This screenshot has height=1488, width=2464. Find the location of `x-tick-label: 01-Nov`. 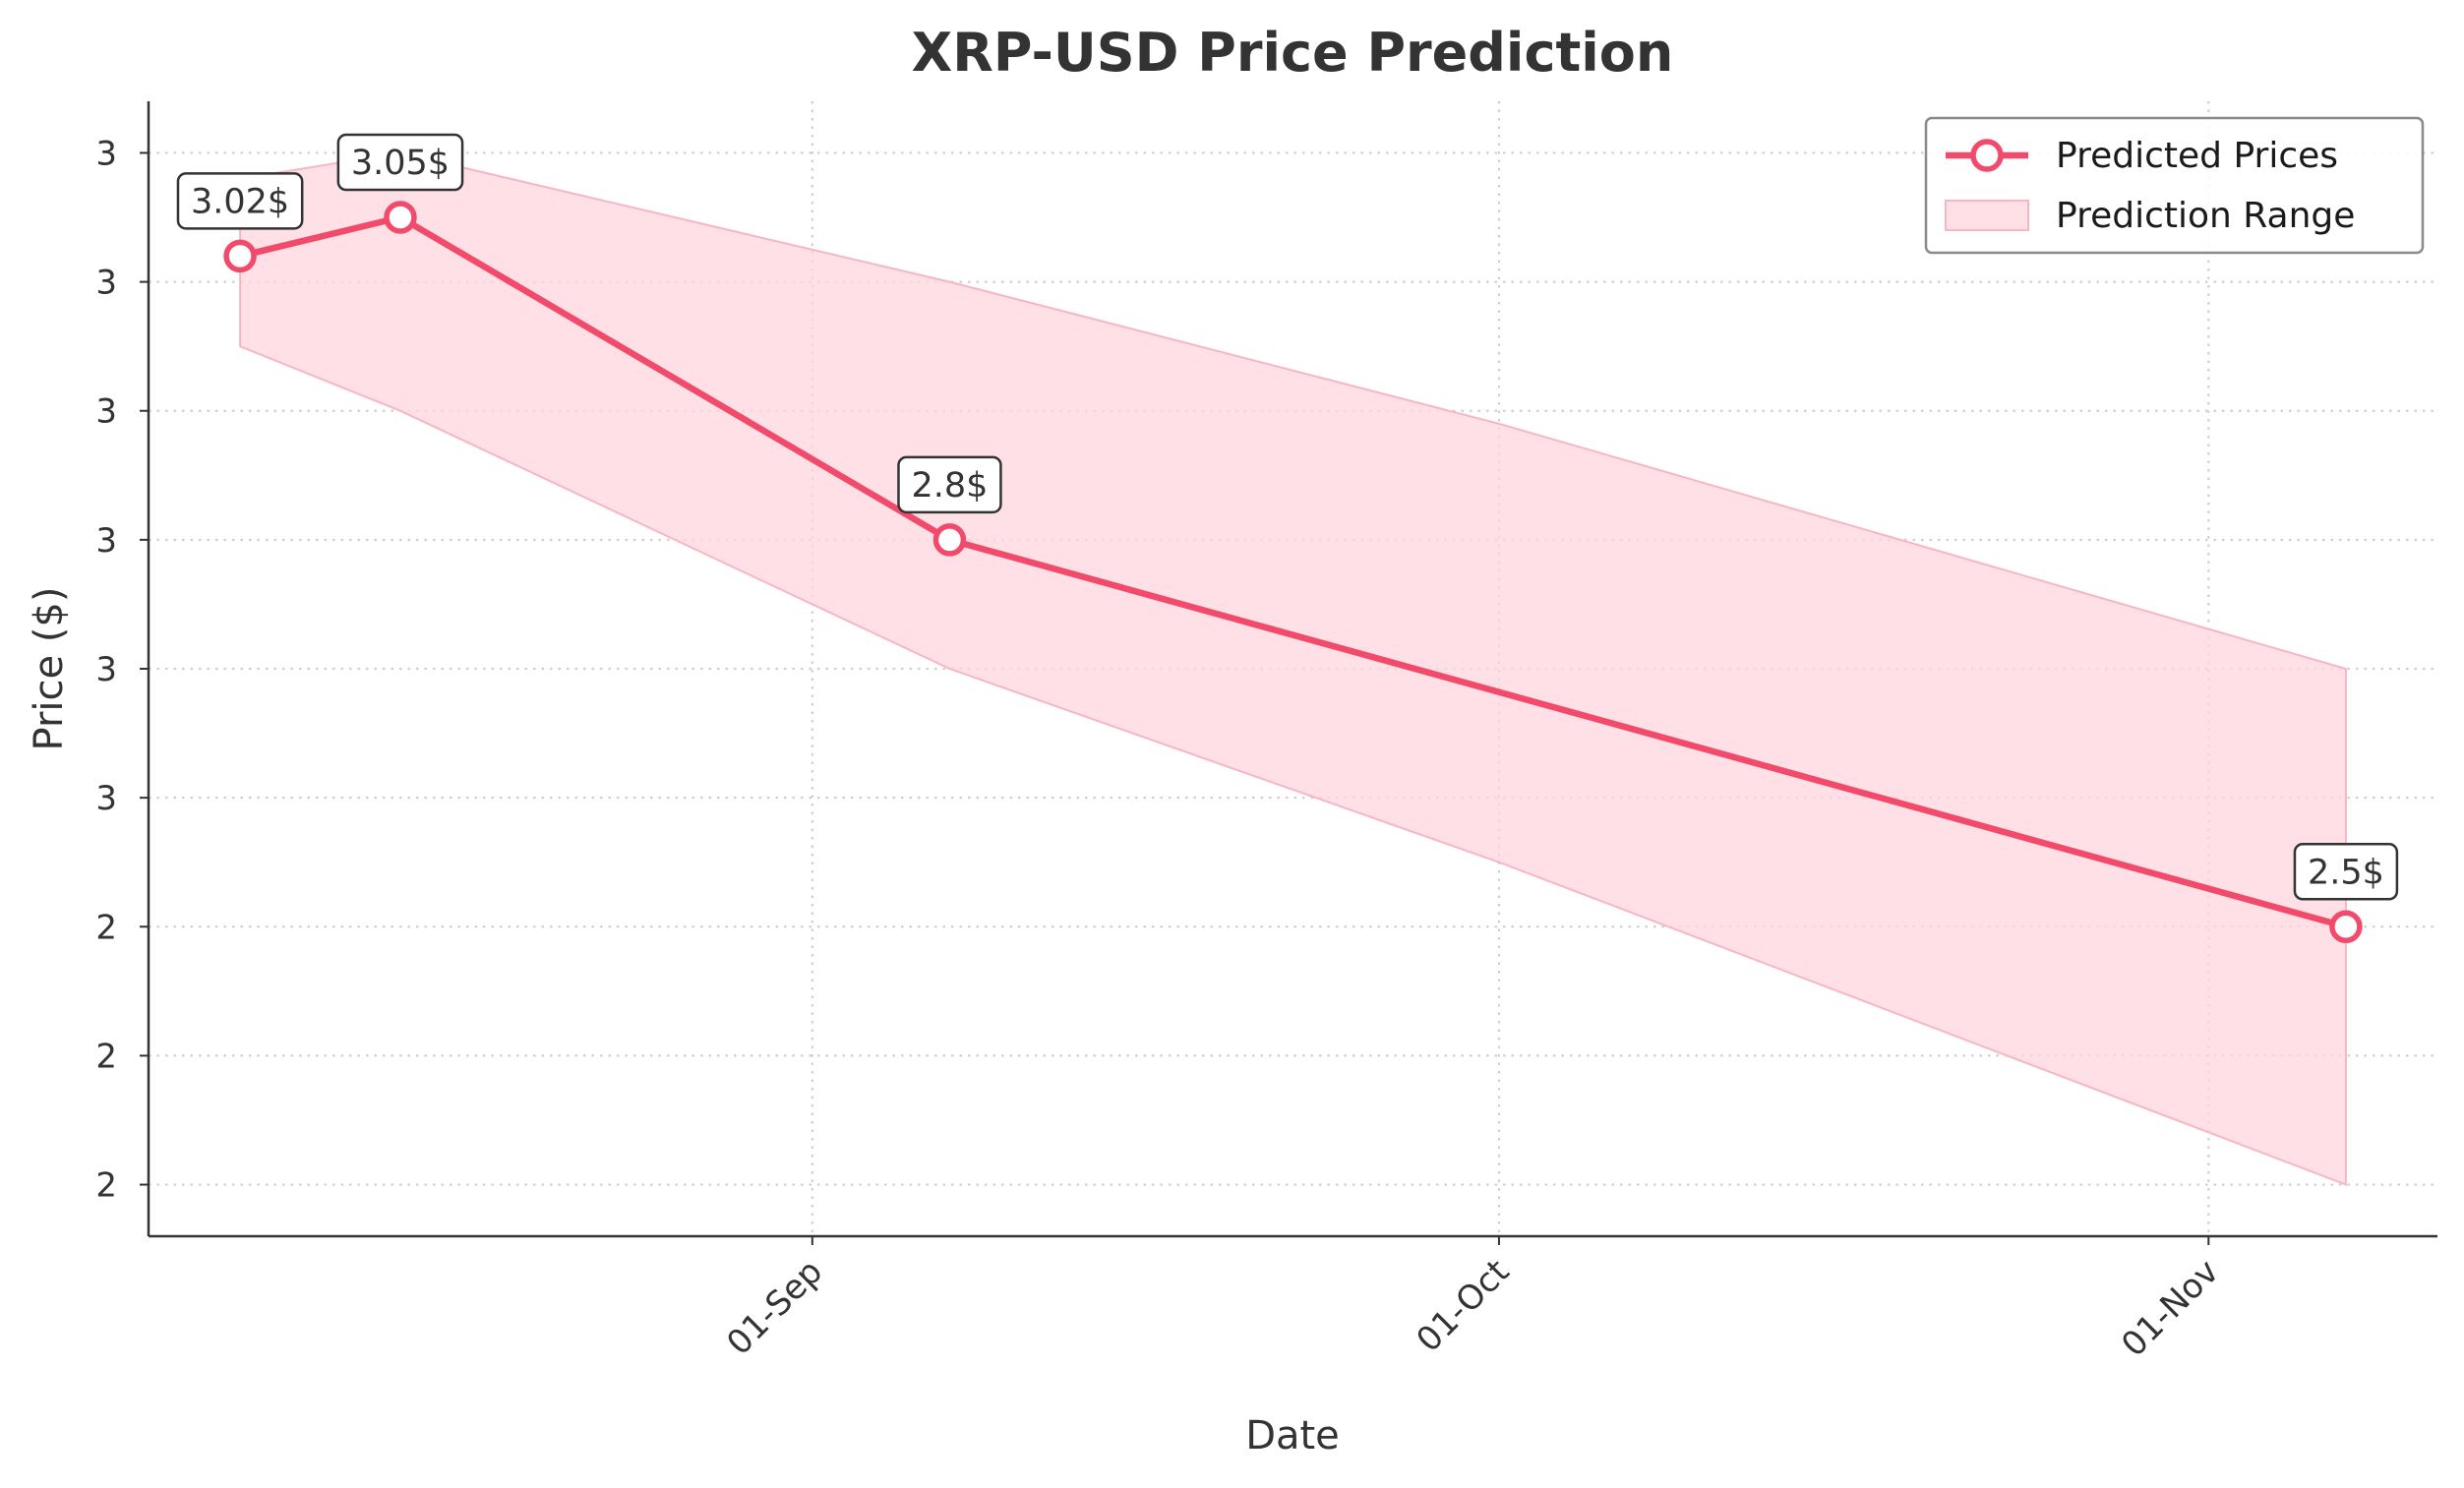

x-tick-label: 01-Nov is located at coordinates (2170, 1308).